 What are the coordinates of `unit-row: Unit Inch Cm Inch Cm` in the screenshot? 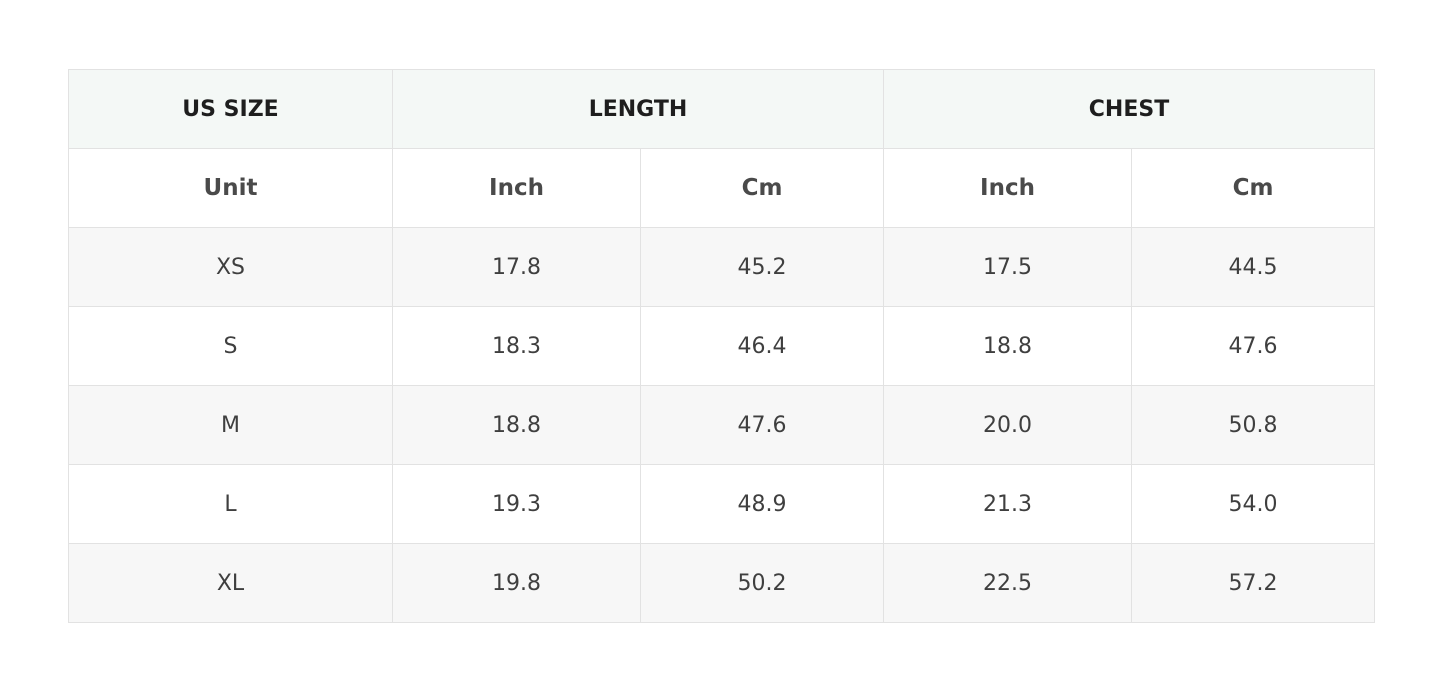 It's located at (721, 188).